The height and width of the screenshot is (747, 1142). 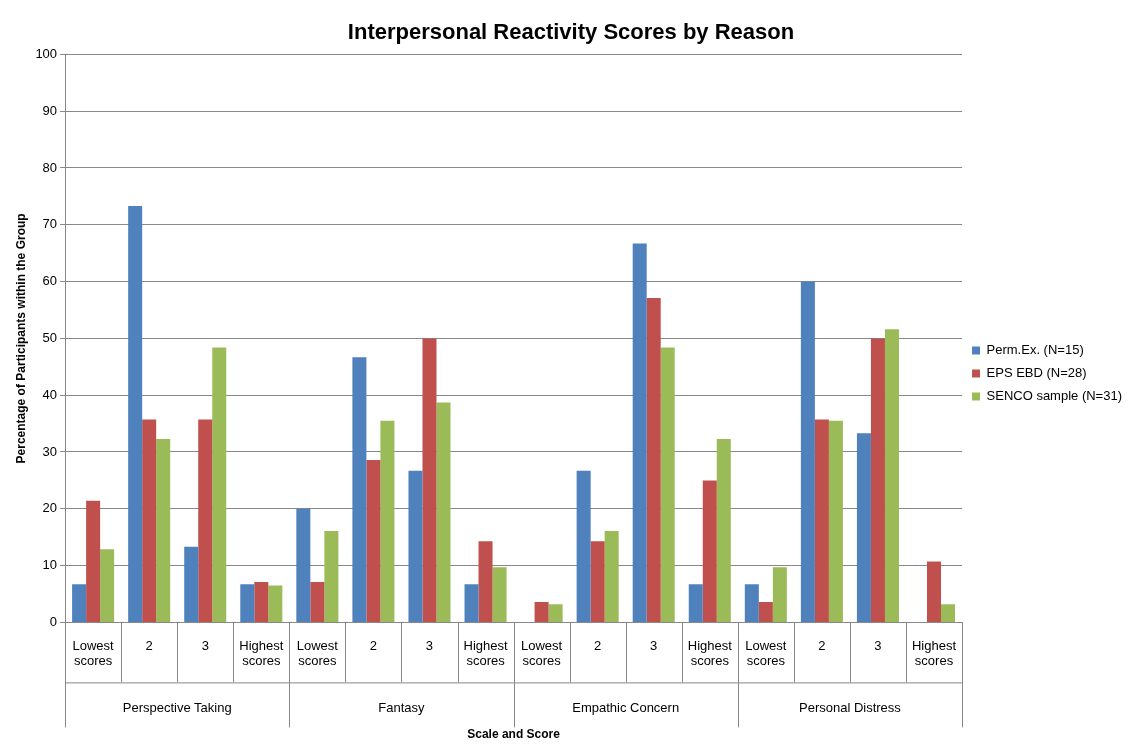 I want to click on y-tick-label: 80, so click(x=50, y=167).